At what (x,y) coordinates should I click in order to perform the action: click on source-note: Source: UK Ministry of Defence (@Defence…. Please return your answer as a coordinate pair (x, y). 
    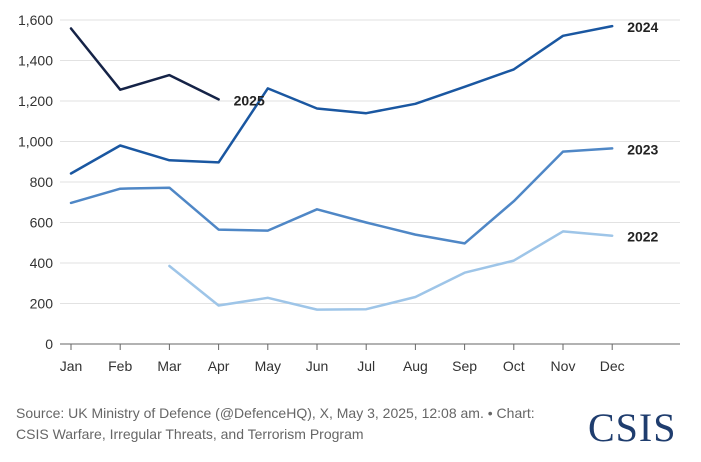
    Looking at the image, I should click on (250, 413).